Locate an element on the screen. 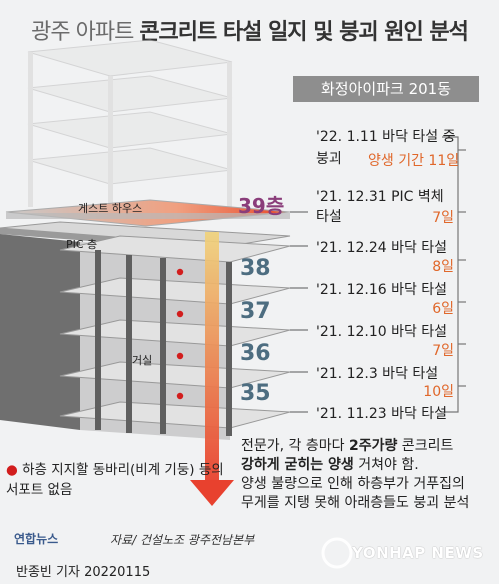 The image size is (499, 584). timeline-event-2: '21. 12.31 PIC 벽체 is located at coordinates (380, 197).